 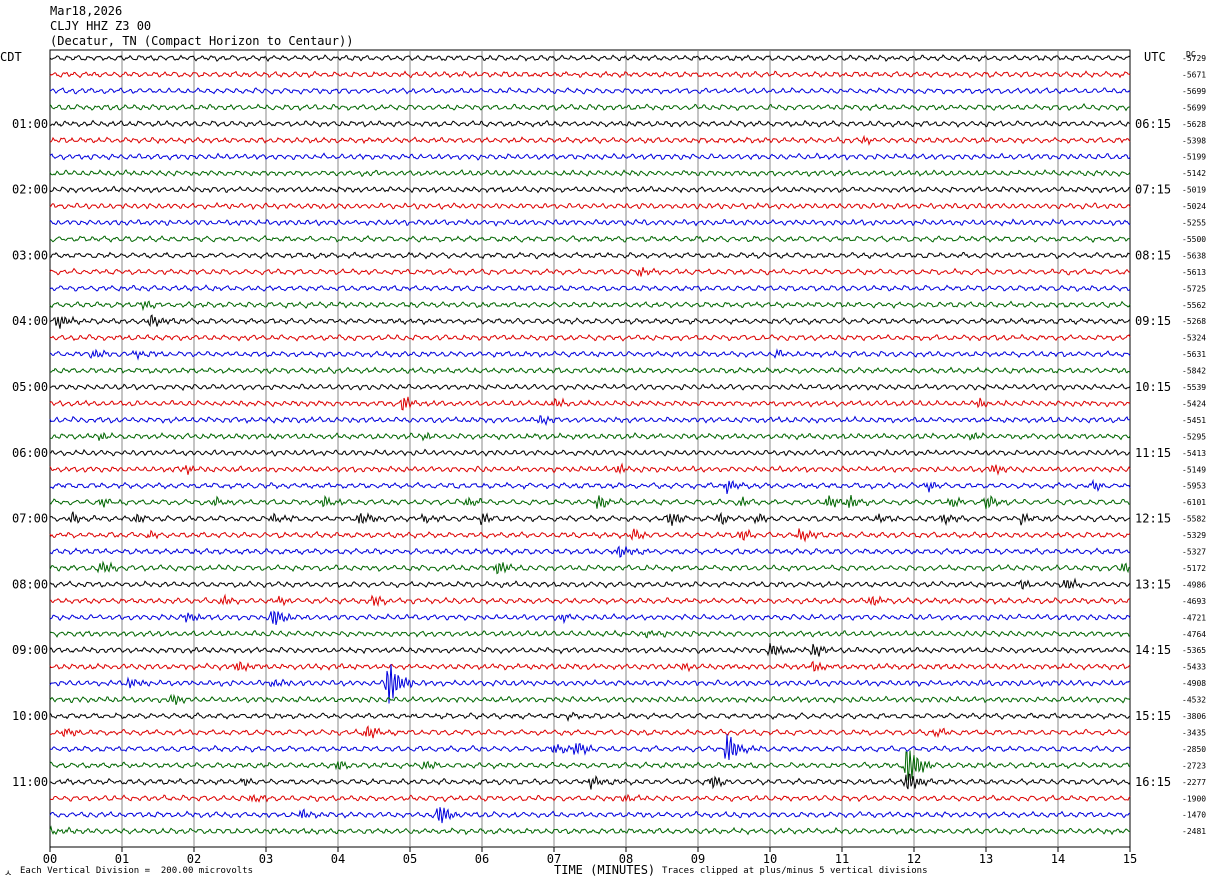 I want to click on dc-offset-label: -4764, so click(x=1194, y=634).